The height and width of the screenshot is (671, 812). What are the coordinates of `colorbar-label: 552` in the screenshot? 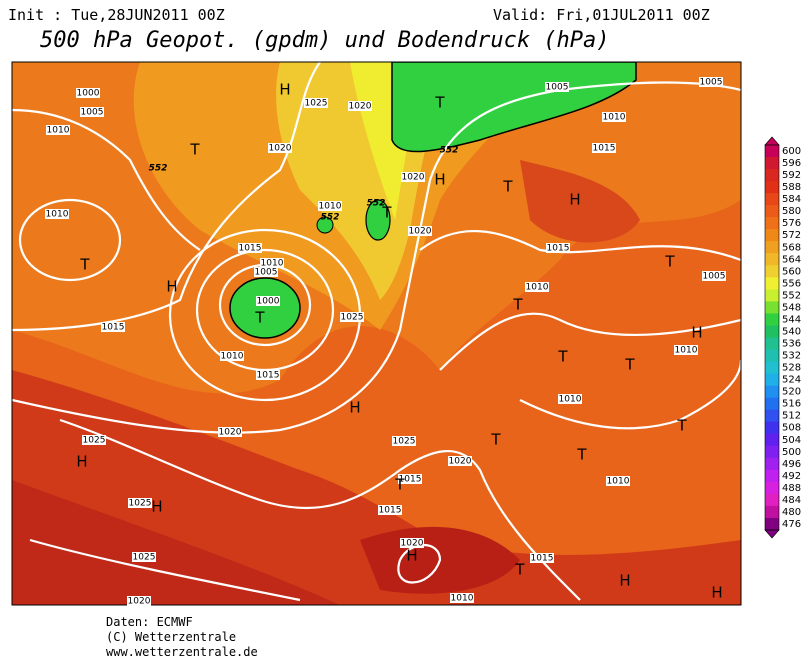 It's located at (791, 295).